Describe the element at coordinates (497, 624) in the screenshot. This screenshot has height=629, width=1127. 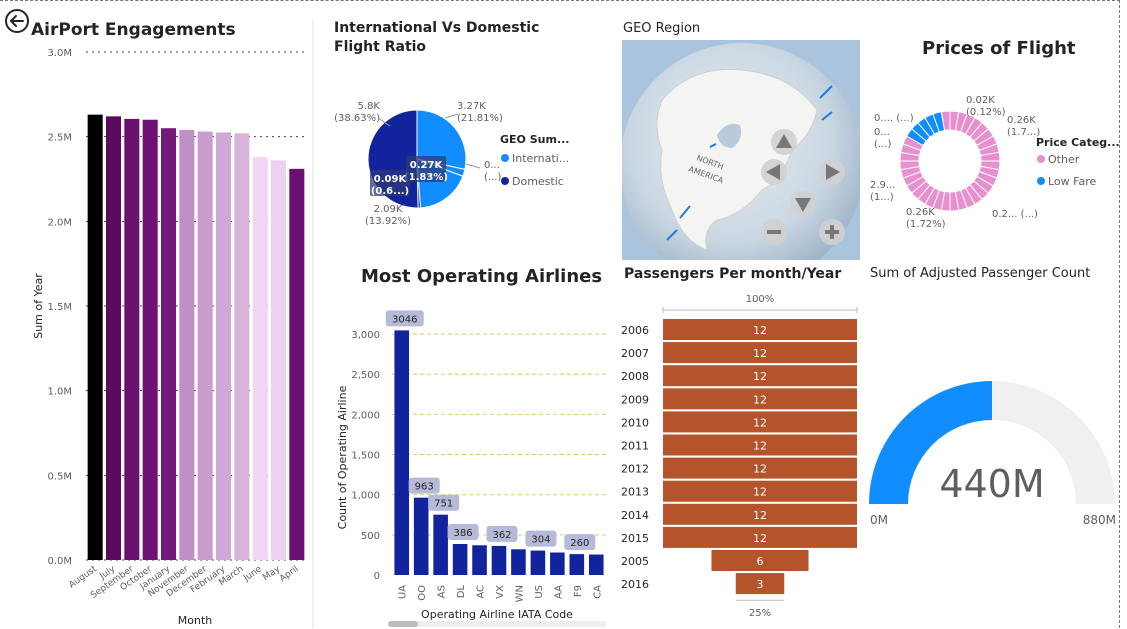
I see `scrollbar-track` at that location.